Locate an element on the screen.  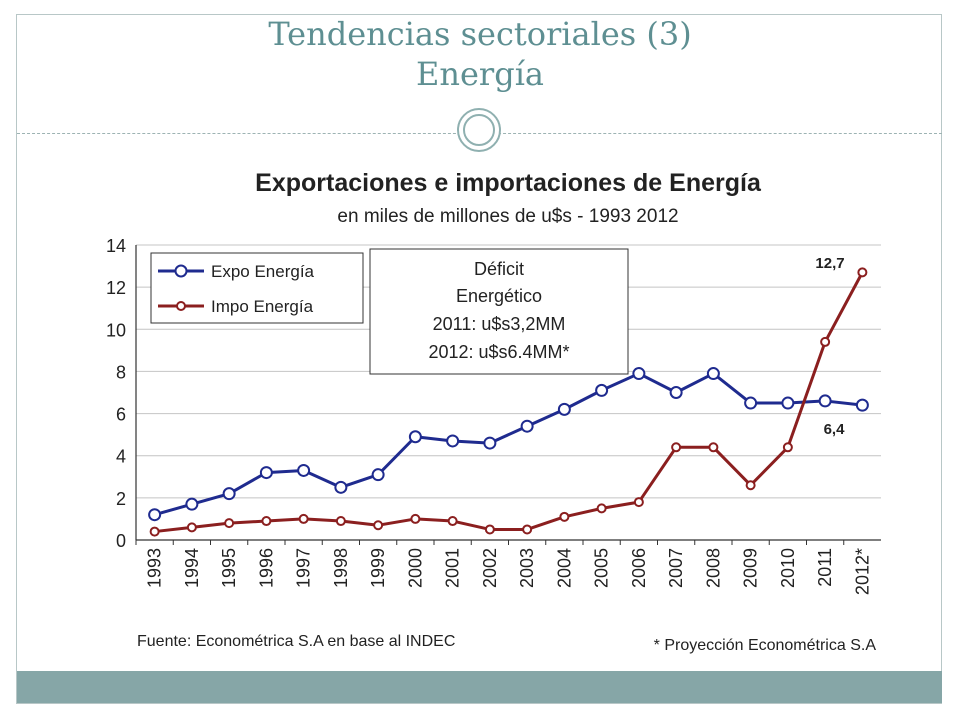
x-tick-label: 2003 is located at coordinates (527, 568).